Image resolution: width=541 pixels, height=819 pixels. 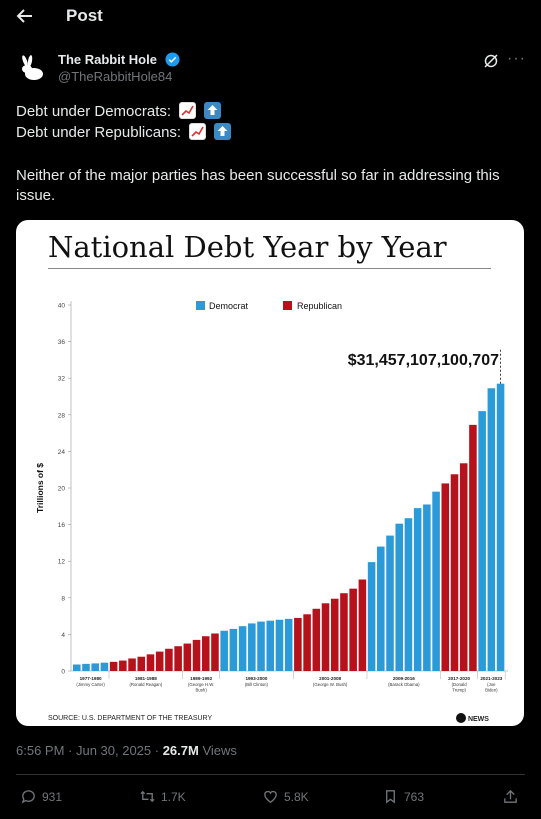 What do you see at coordinates (130, 718) in the screenshot?
I see `image-source: SOURCE: U.S. DEPARTMENT OF THE TREASURY` at bounding box center [130, 718].